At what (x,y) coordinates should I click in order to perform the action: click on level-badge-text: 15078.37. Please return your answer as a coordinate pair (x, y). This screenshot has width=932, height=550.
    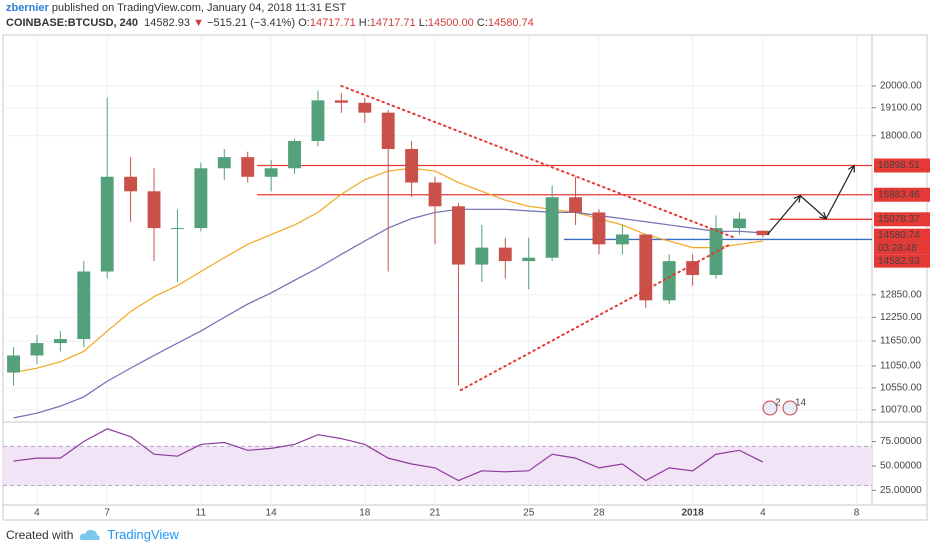
    Looking at the image, I should click on (899, 219).